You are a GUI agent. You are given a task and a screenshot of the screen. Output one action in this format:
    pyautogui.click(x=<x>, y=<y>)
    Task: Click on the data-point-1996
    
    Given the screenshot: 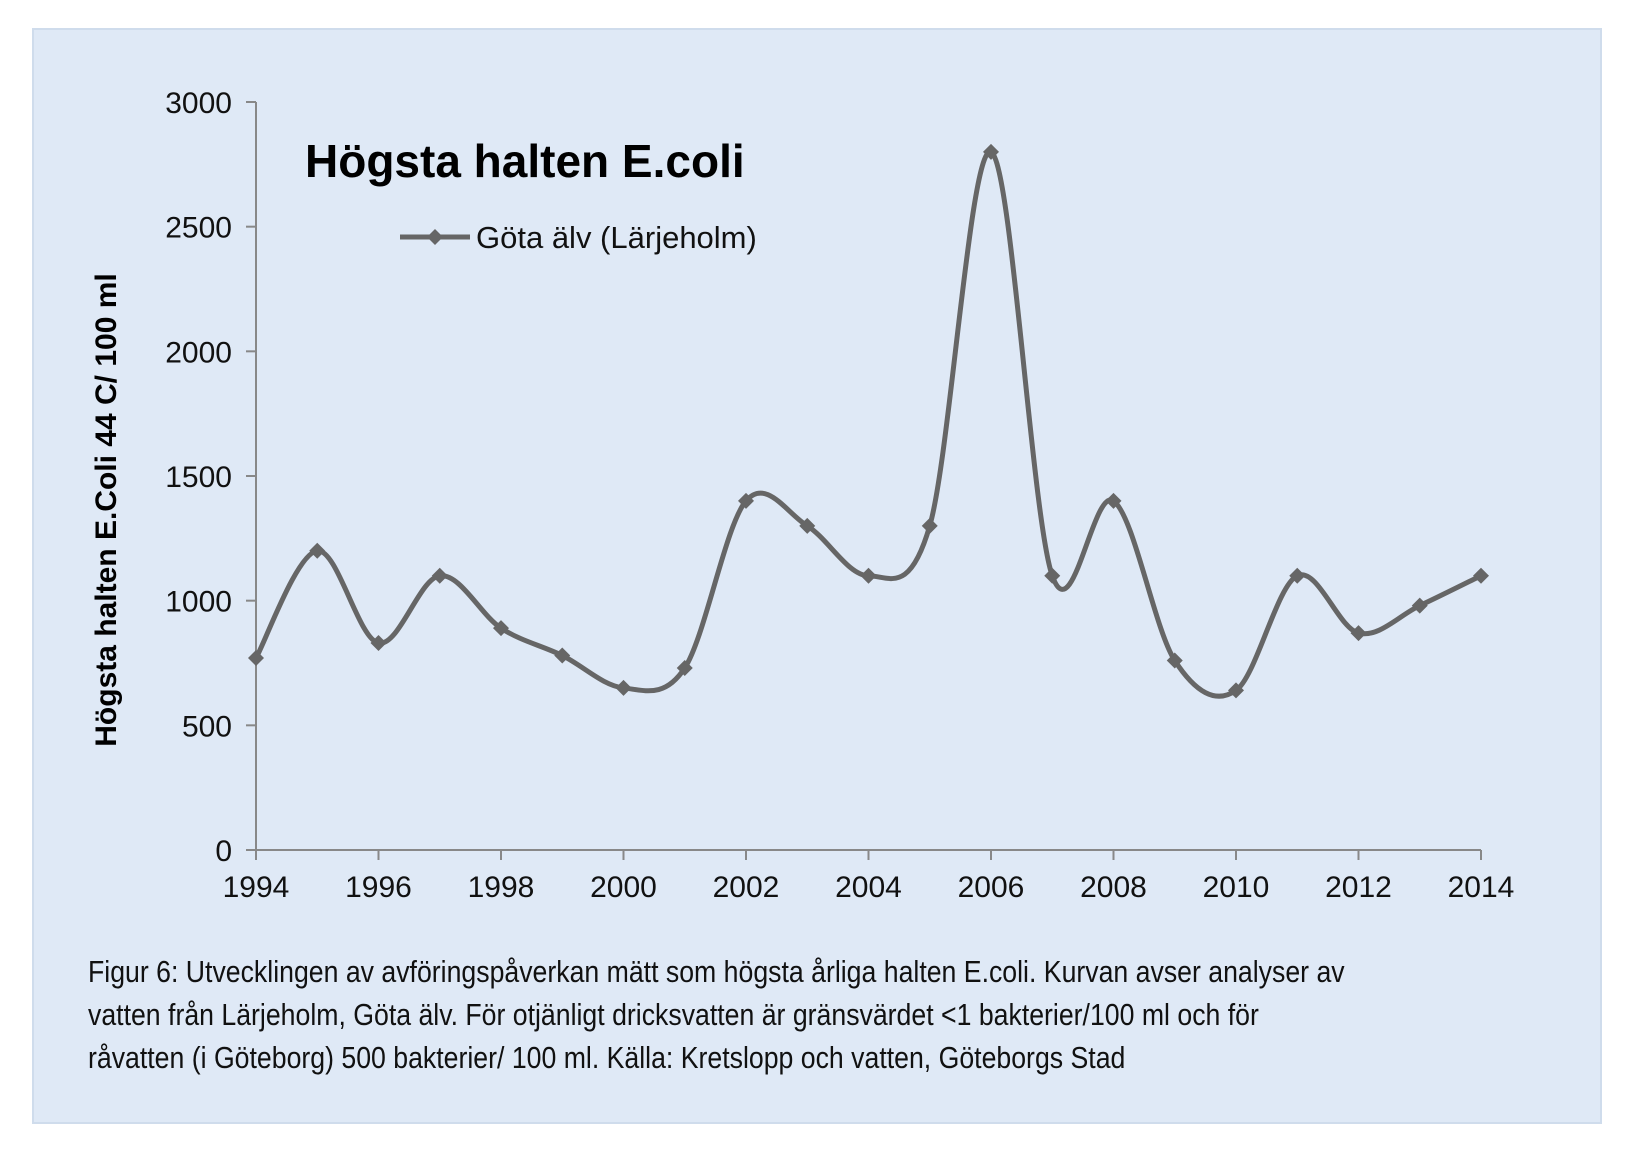 What is the action you would take?
    pyautogui.click(x=378, y=643)
    